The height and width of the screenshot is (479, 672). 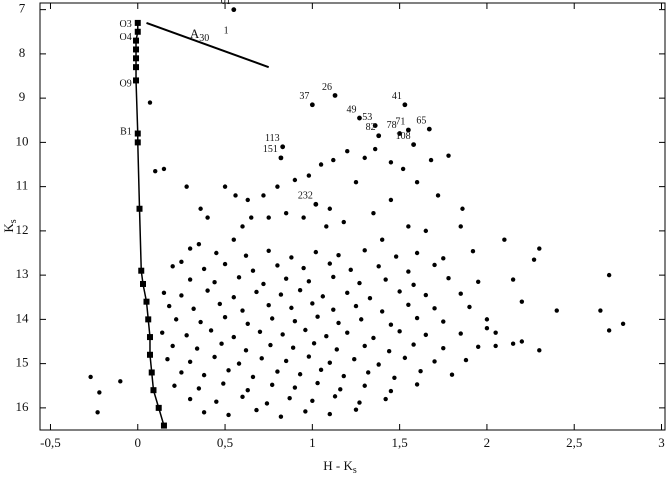 What do you see at coordinates (13, 221) in the screenshot?
I see `y-label-sub: s` at bounding box center [13, 221].